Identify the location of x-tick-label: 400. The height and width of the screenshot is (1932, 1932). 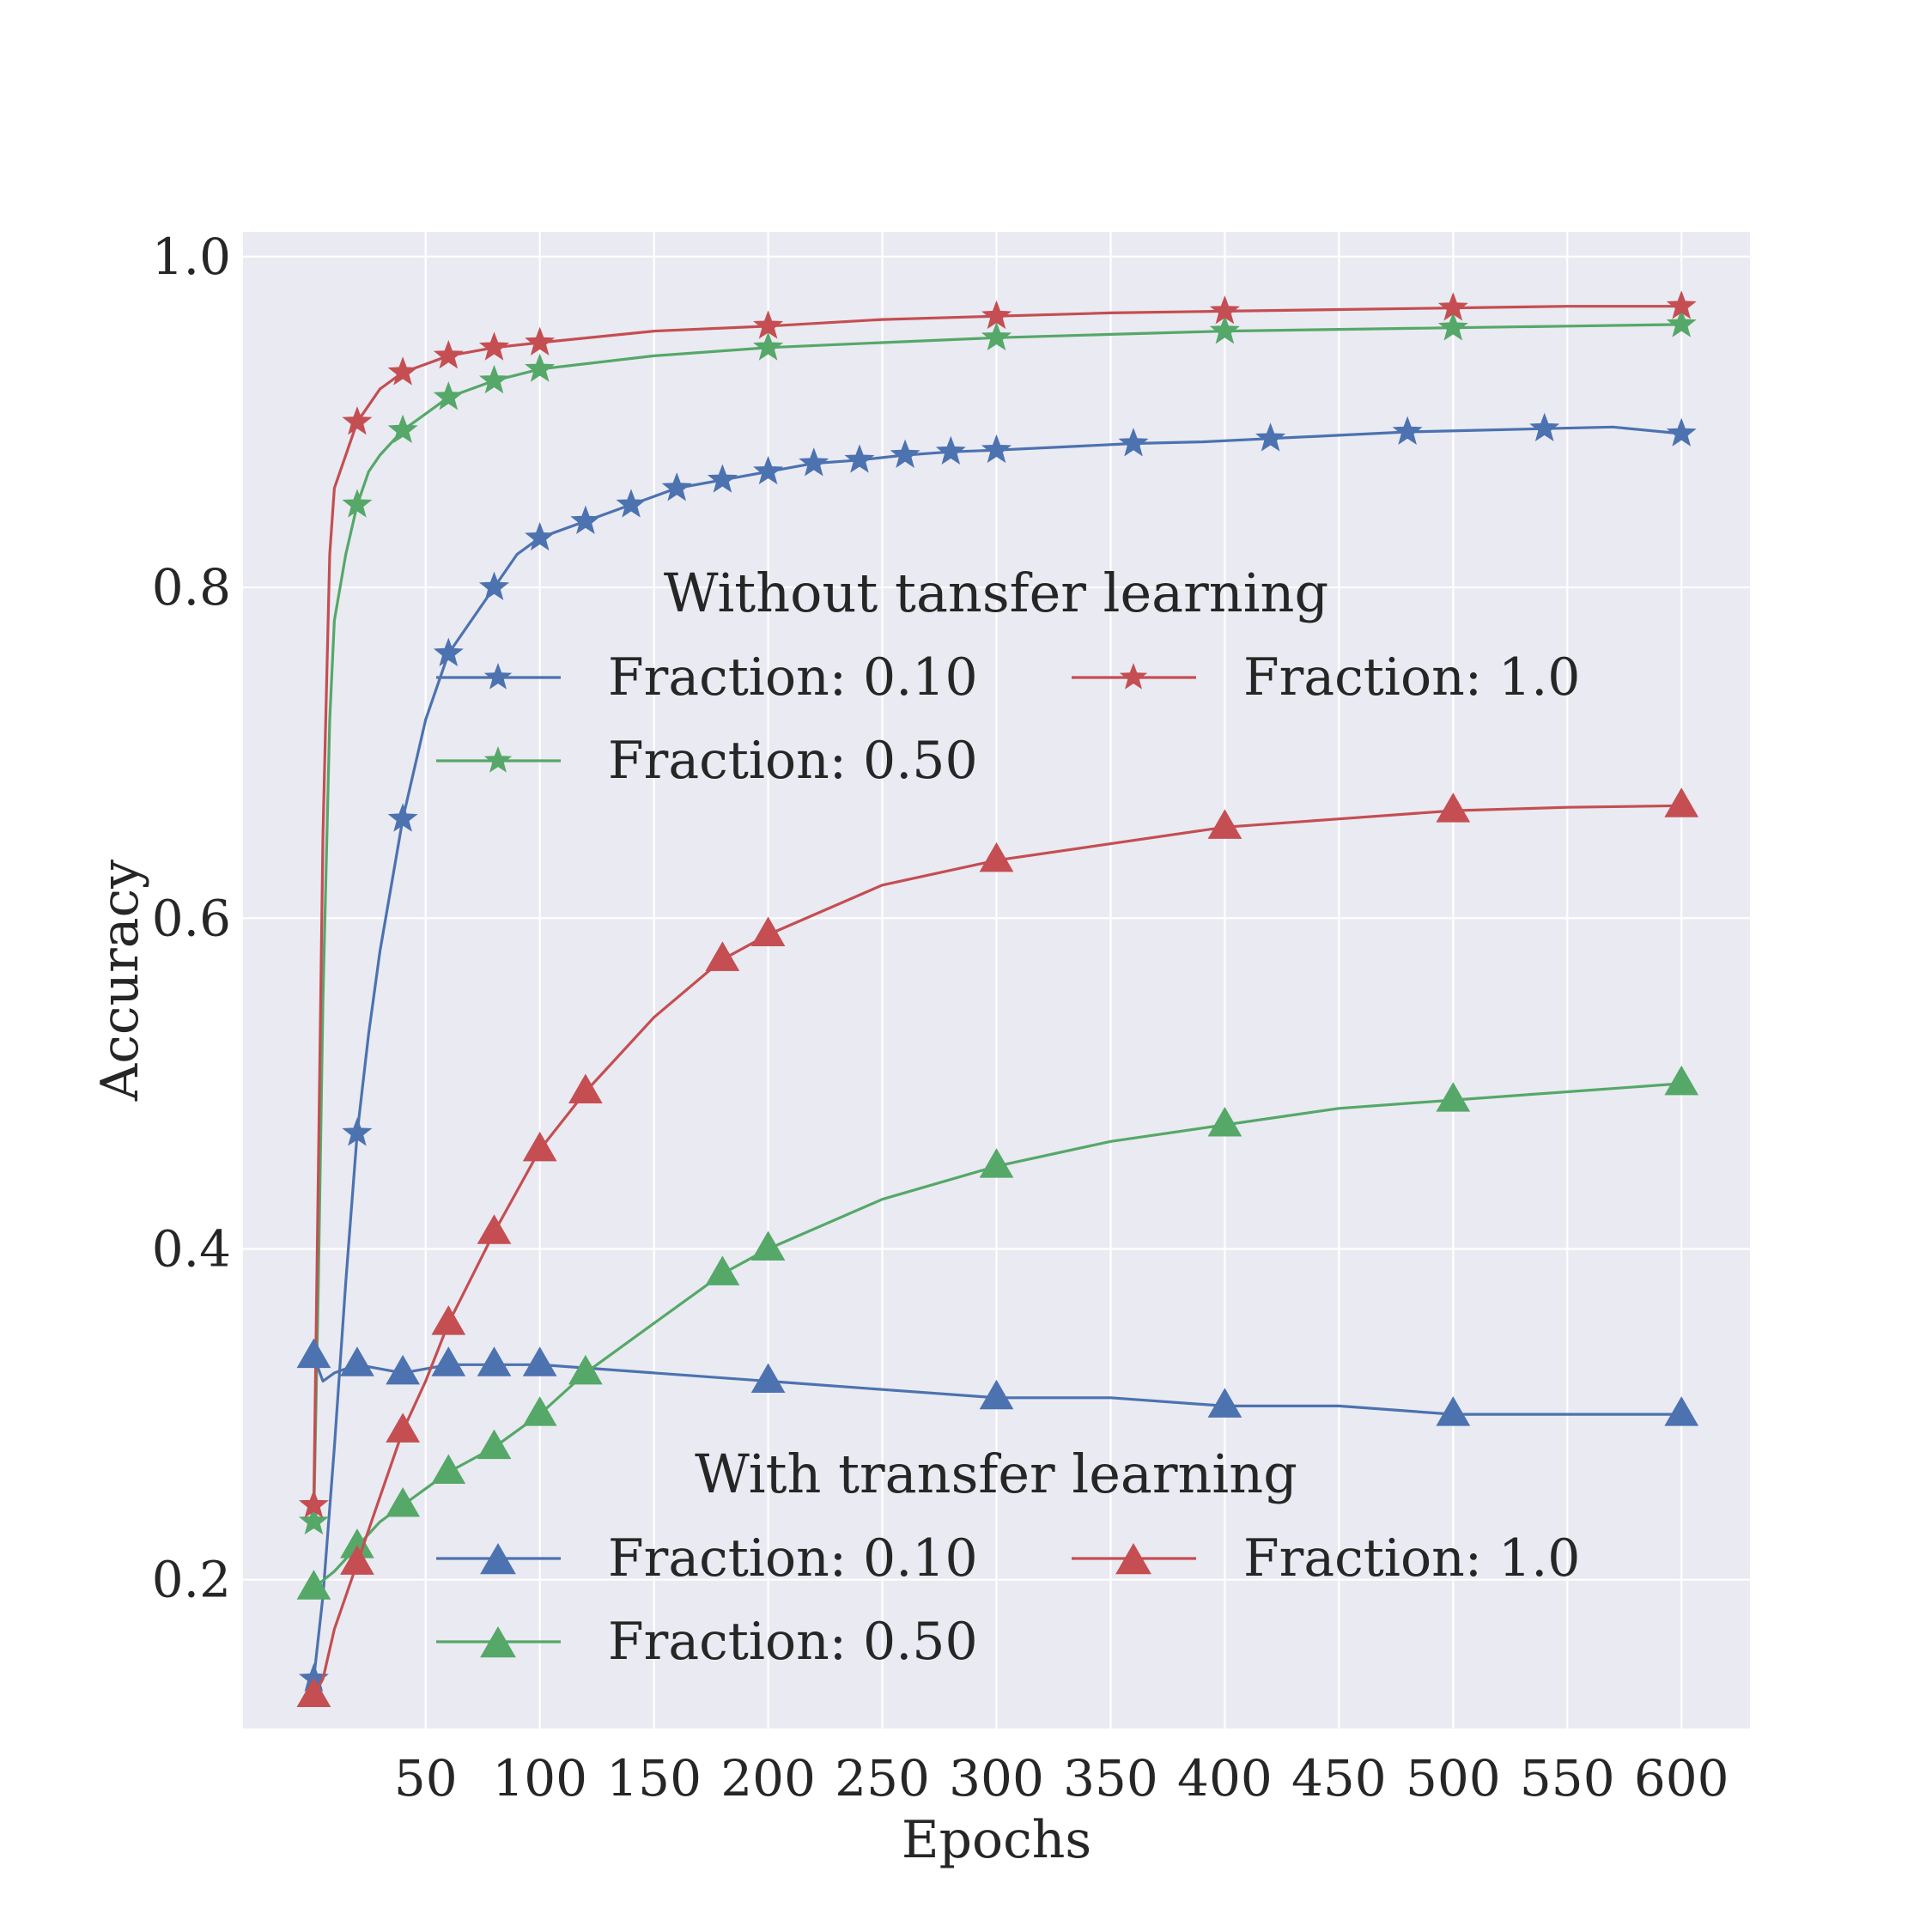
(1225, 1778).